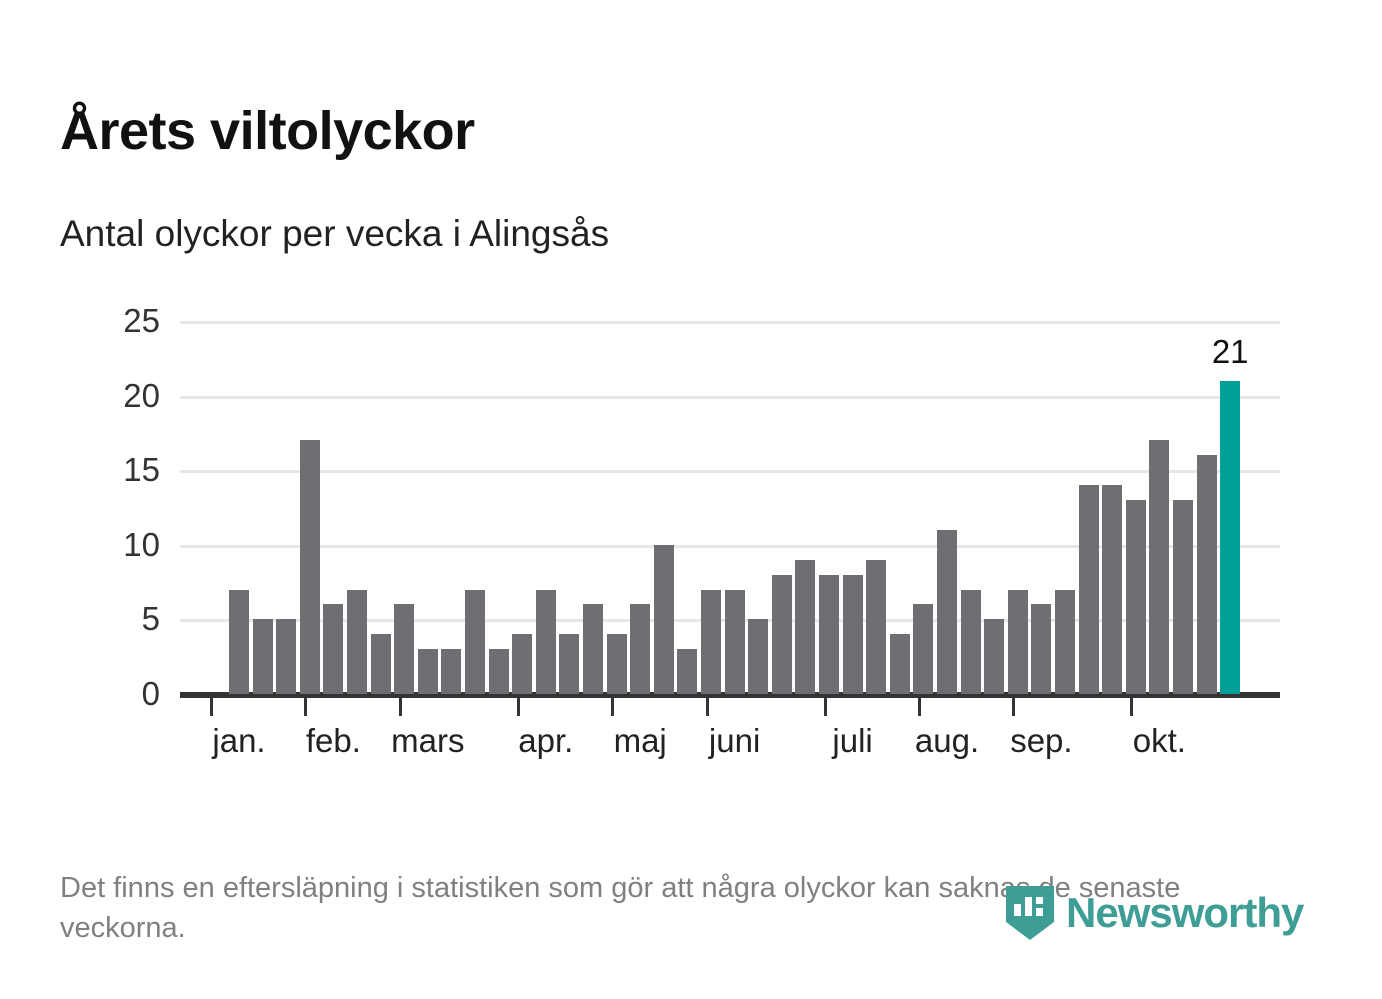 The image size is (1382, 999). What do you see at coordinates (150, 619) in the screenshot?
I see `y-axis-tick-label: 5` at bounding box center [150, 619].